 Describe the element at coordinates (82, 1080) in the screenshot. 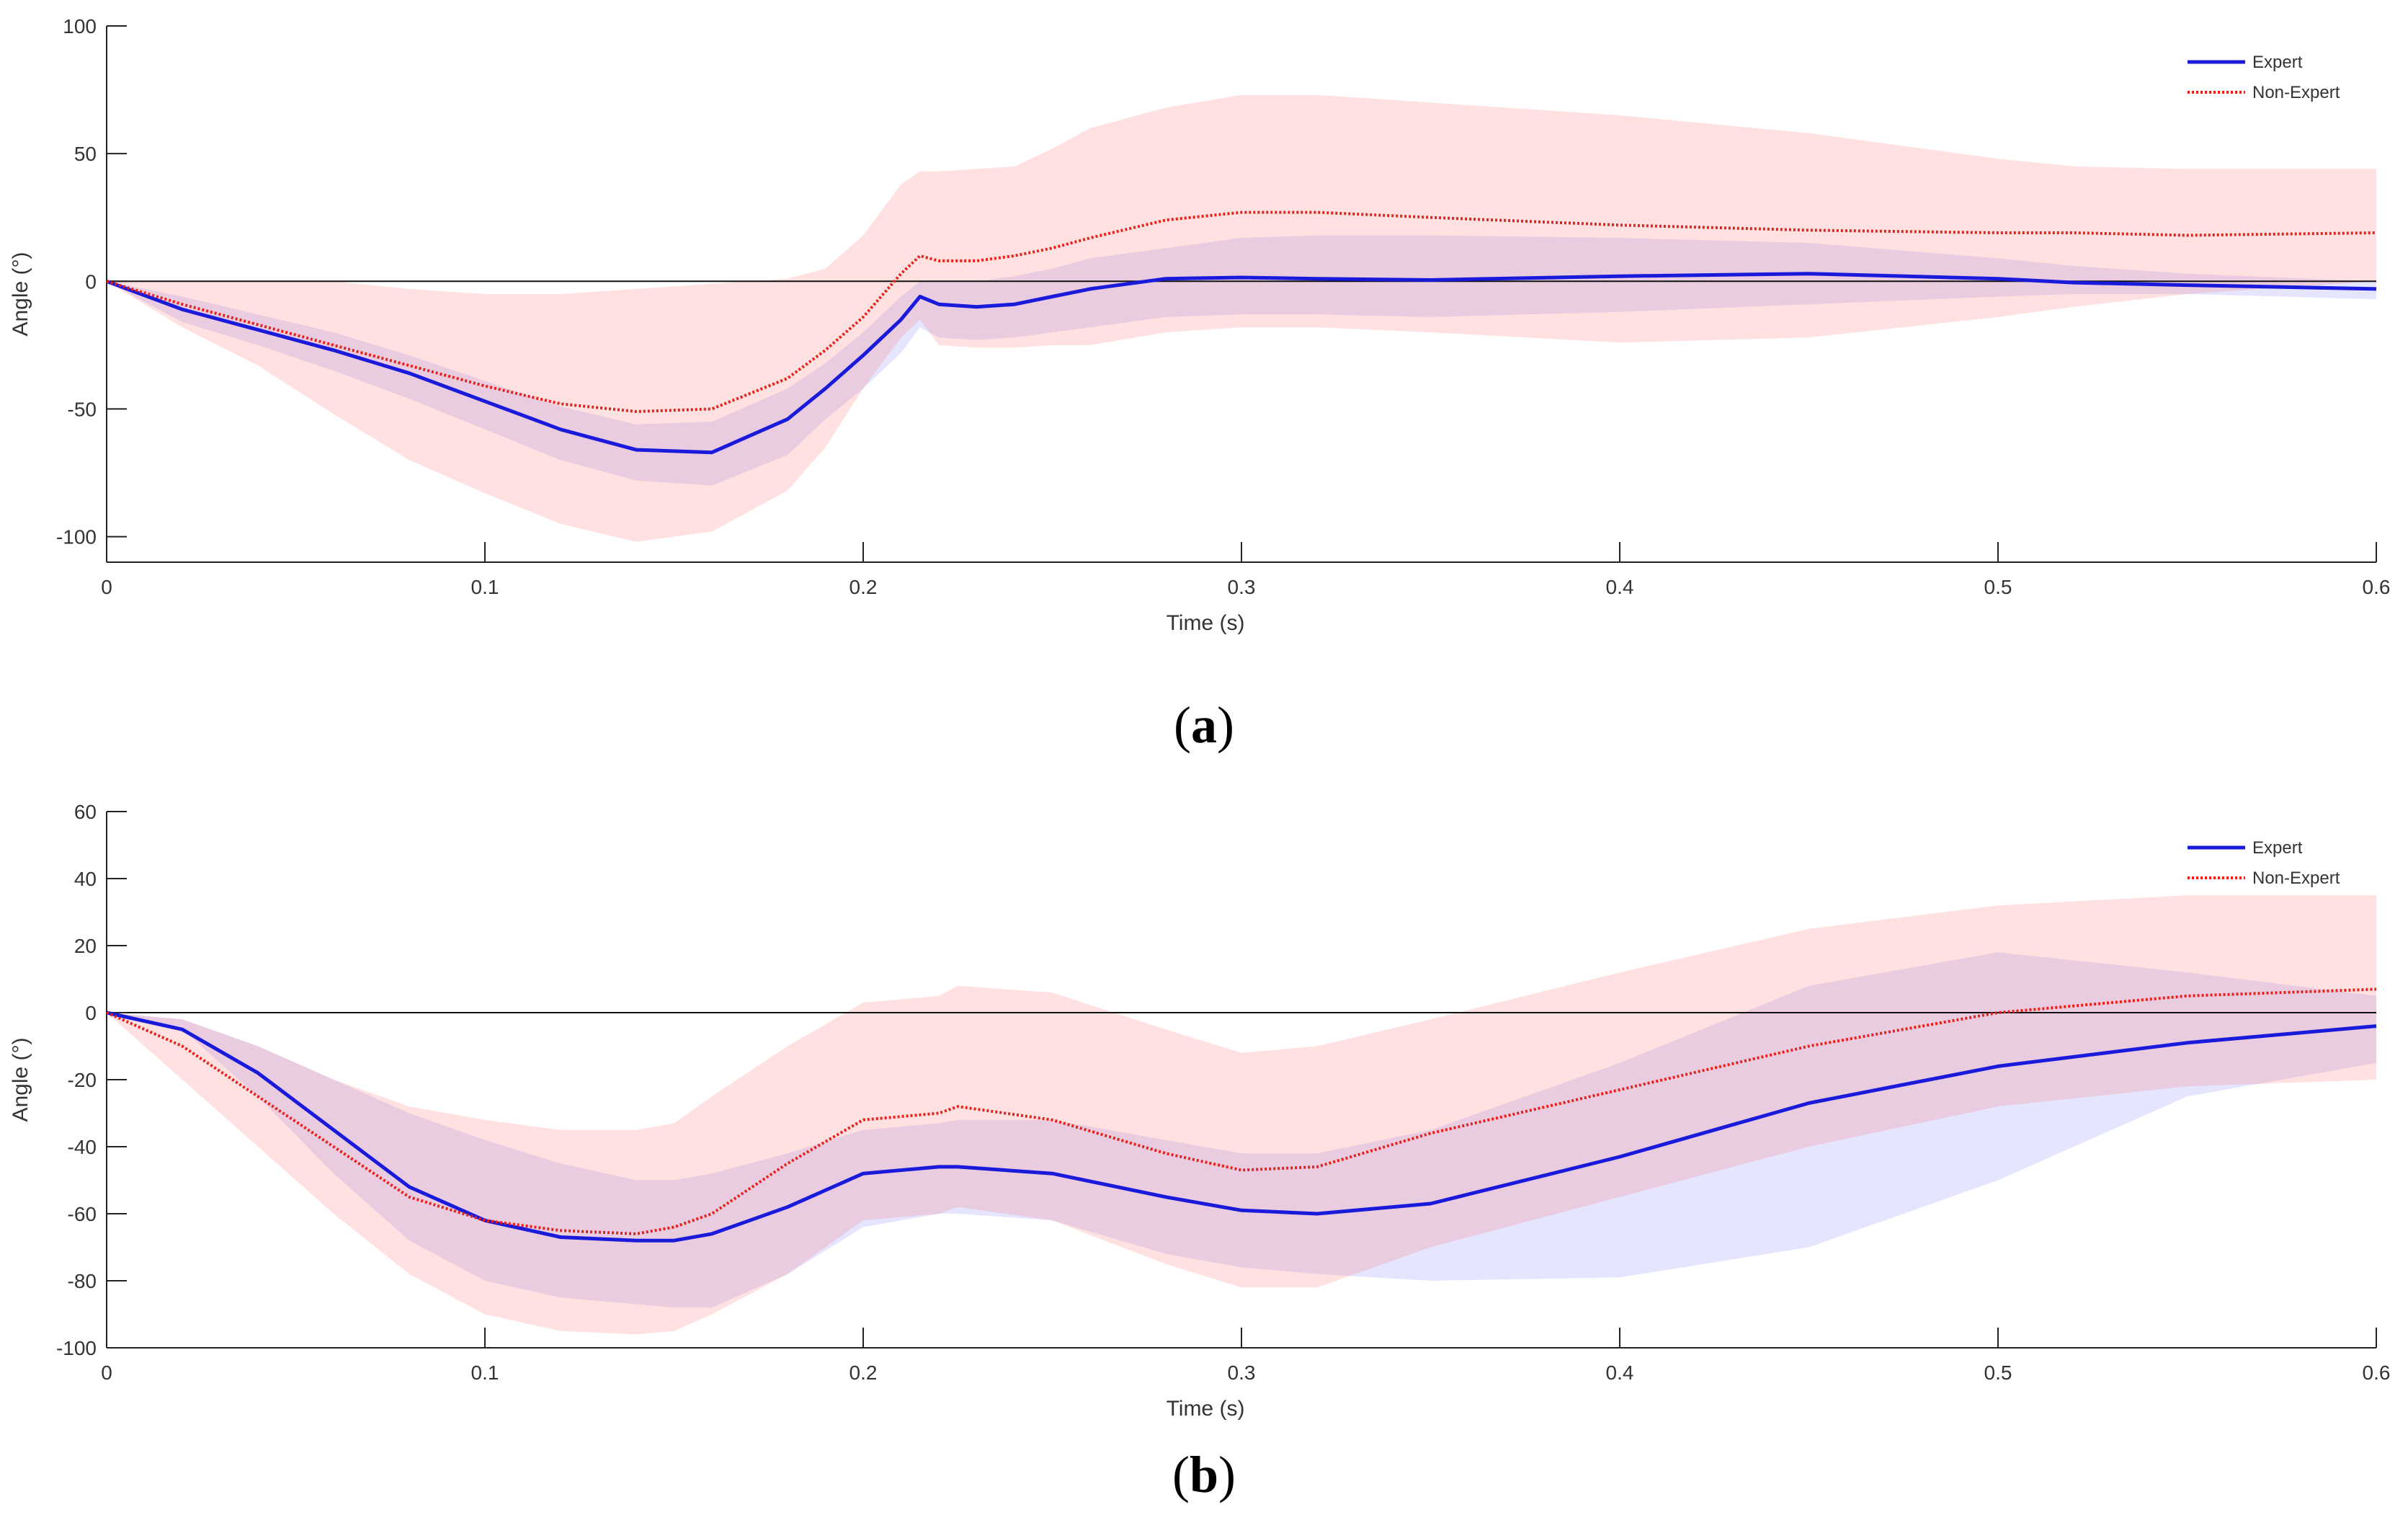

I see `y-tick-label: -20` at that location.